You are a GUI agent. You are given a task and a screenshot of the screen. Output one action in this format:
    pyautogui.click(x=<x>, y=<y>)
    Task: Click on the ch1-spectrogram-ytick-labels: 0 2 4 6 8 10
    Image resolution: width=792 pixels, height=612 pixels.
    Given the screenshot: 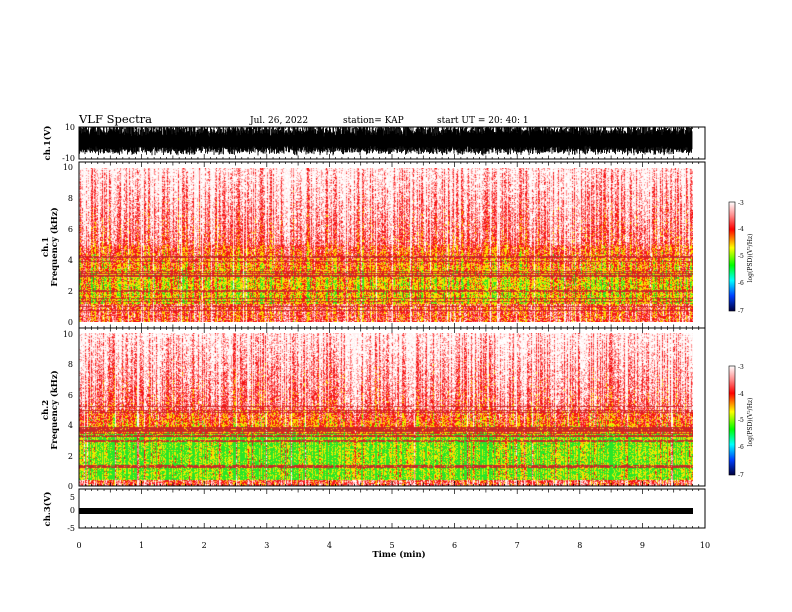 What is the action you would take?
    pyautogui.click(x=68, y=245)
    